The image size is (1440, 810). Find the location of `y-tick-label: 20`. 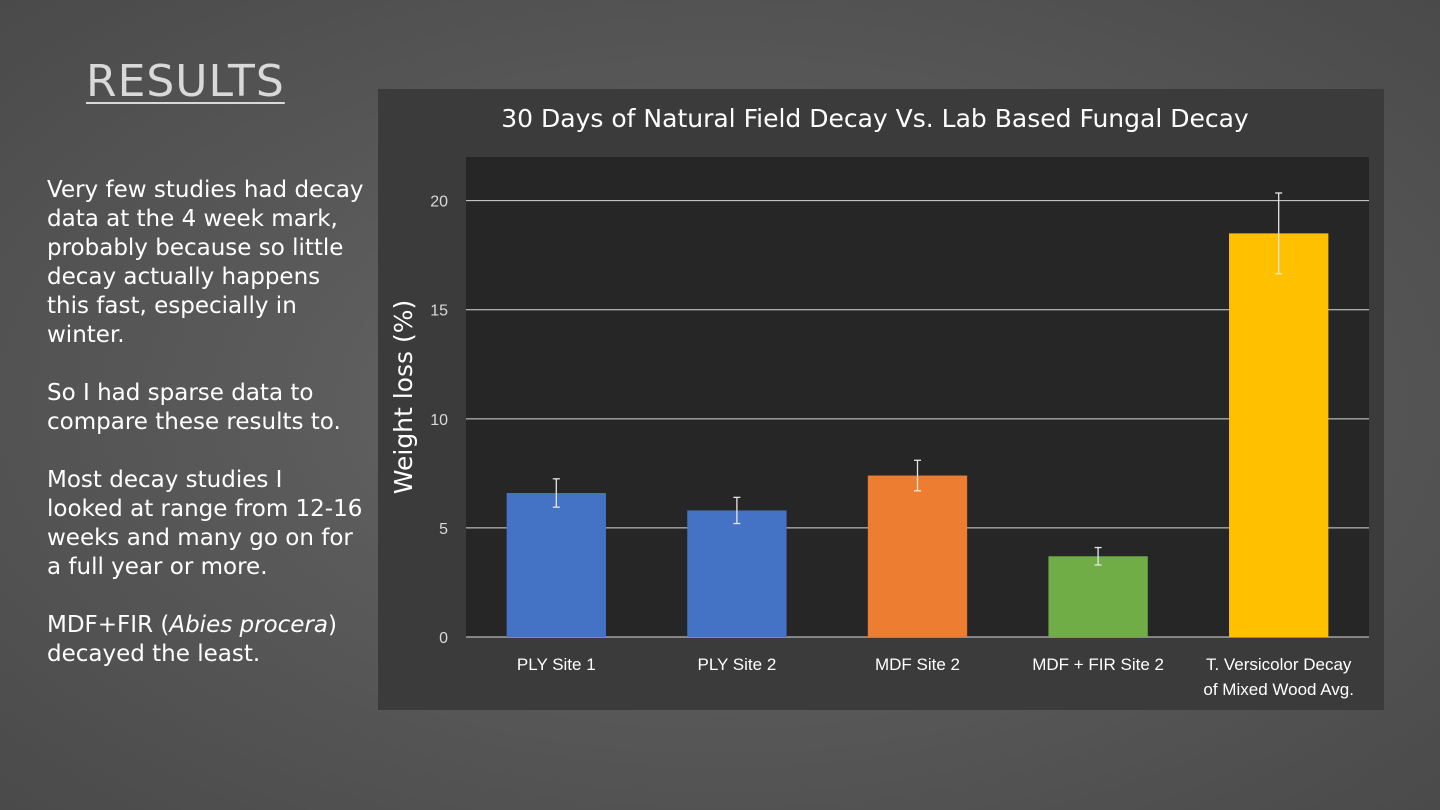

y-tick-label: 20 is located at coordinates (439, 202).